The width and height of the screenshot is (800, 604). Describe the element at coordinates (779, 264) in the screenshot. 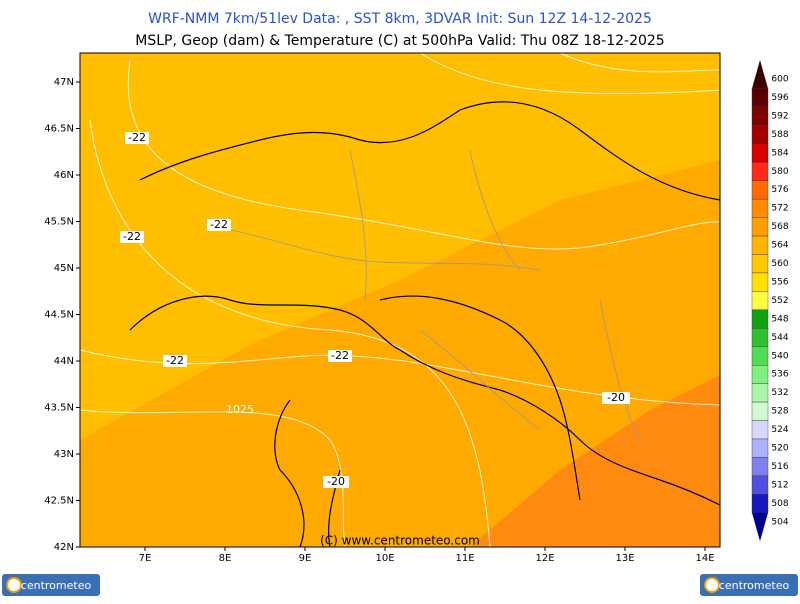

I see `colorbar-label: 560` at that location.